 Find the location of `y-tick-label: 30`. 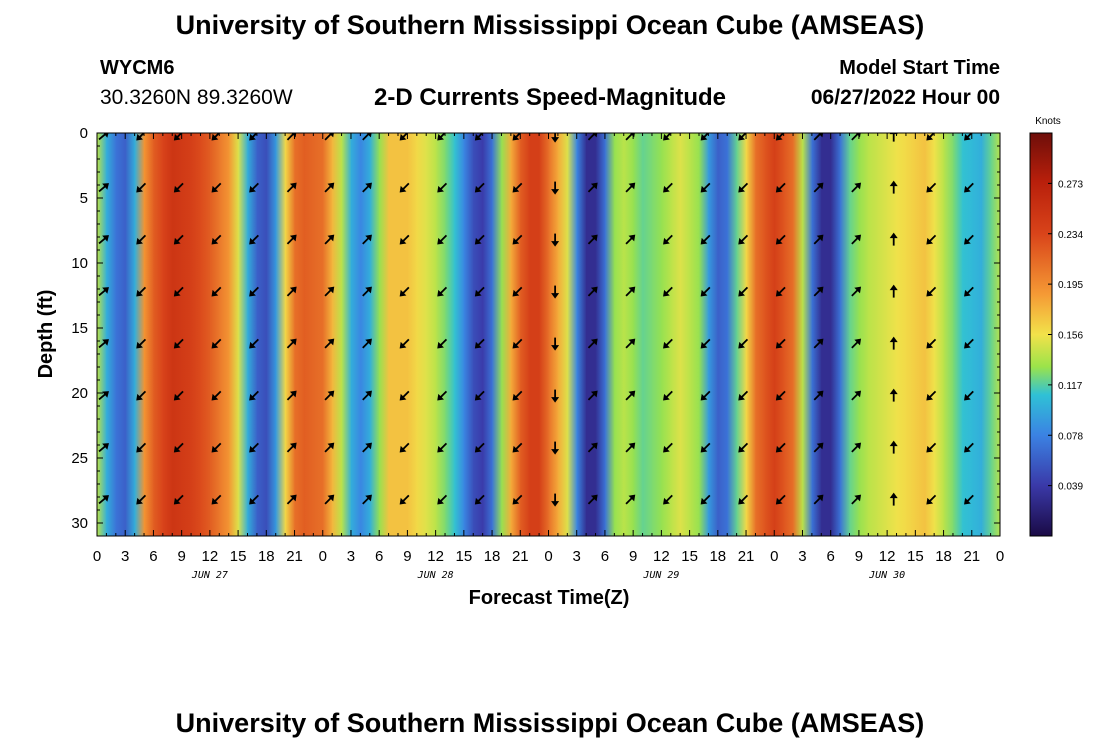

y-tick-label: 30 is located at coordinates (79, 523).